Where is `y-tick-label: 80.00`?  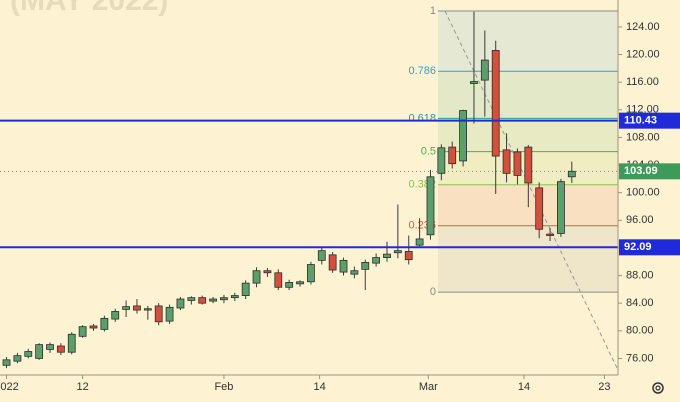 y-tick-label: 80.00 is located at coordinates (640, 331).